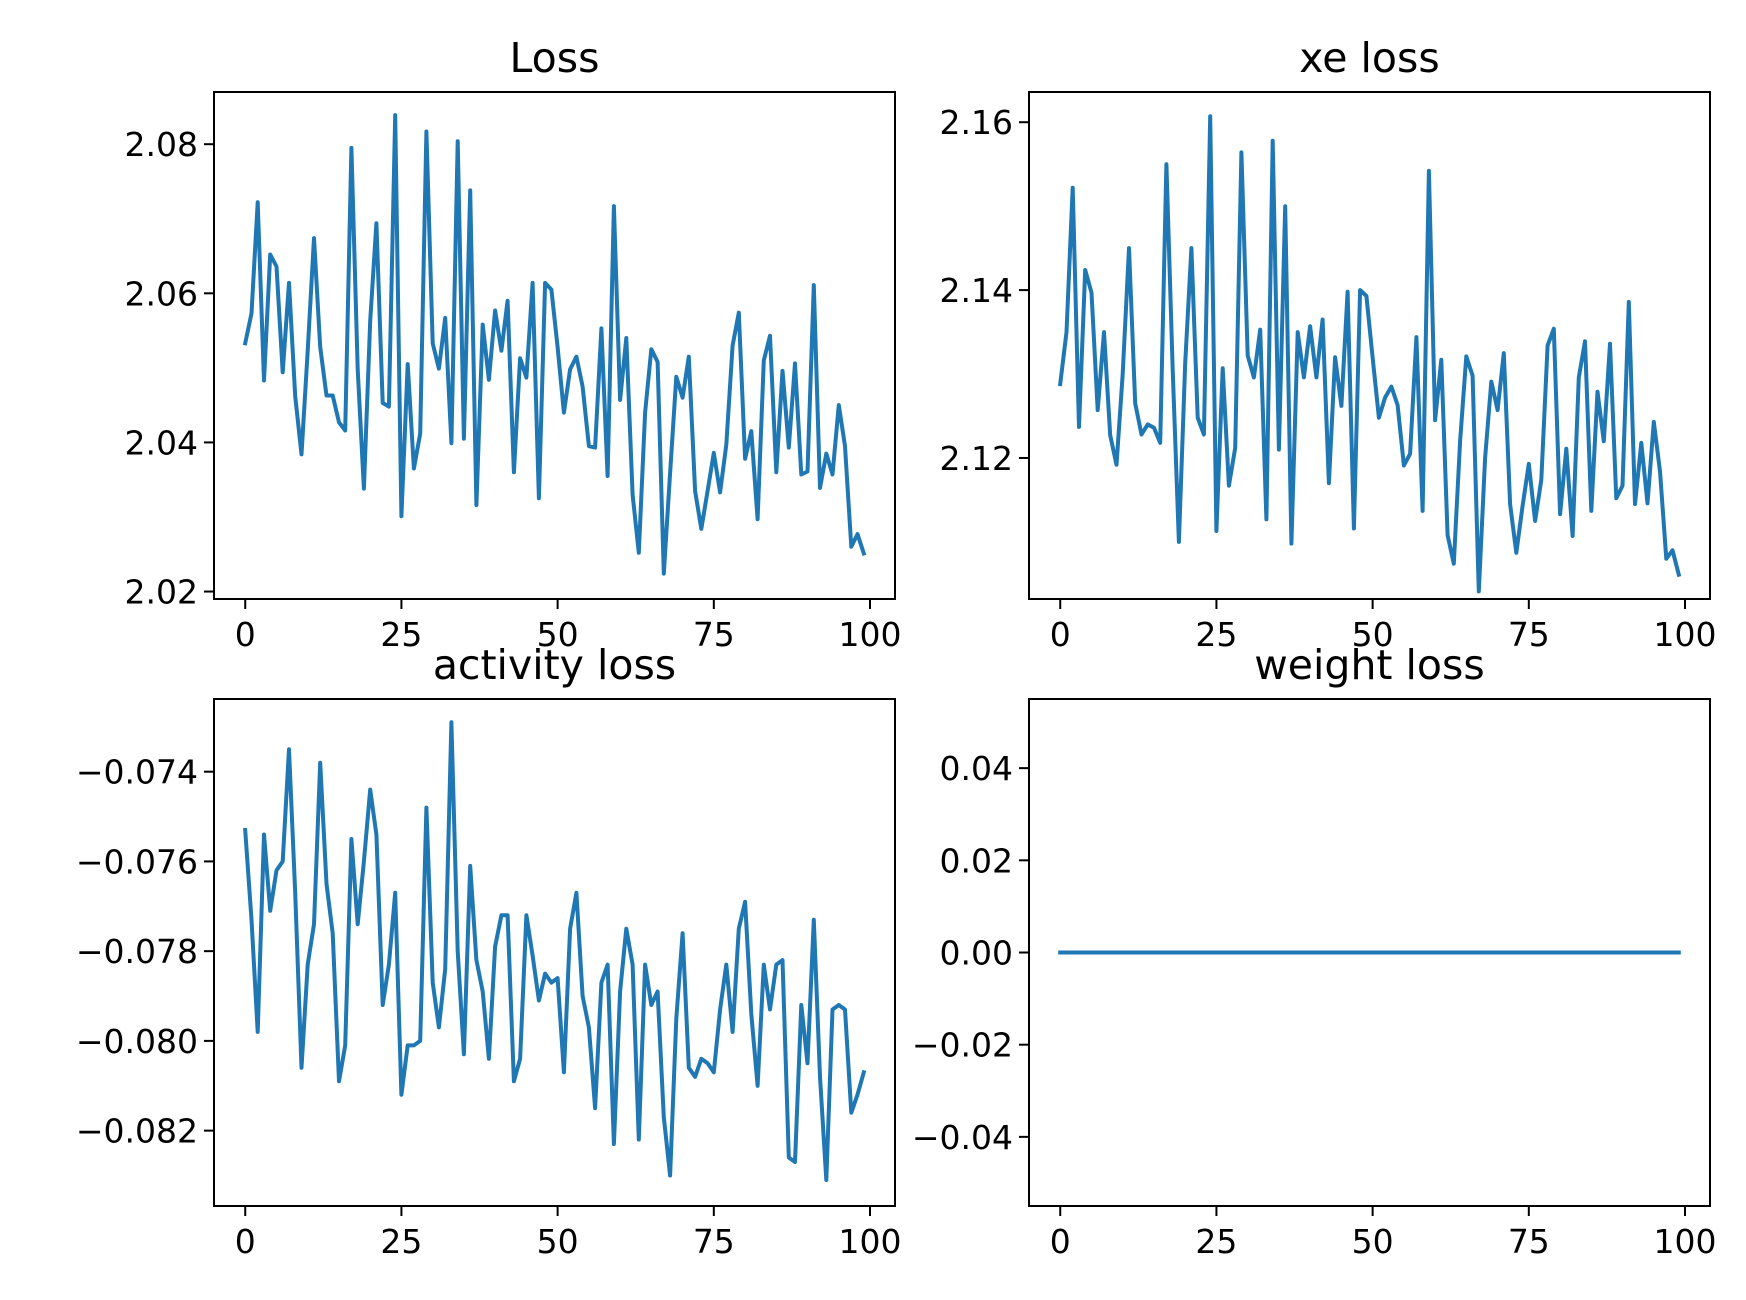 The height and width of the screenshot is (1300, 1746). Describe the element at coordinates (161, 592) in the screenshot. I see `y-tick-label: 2.02` at that location.